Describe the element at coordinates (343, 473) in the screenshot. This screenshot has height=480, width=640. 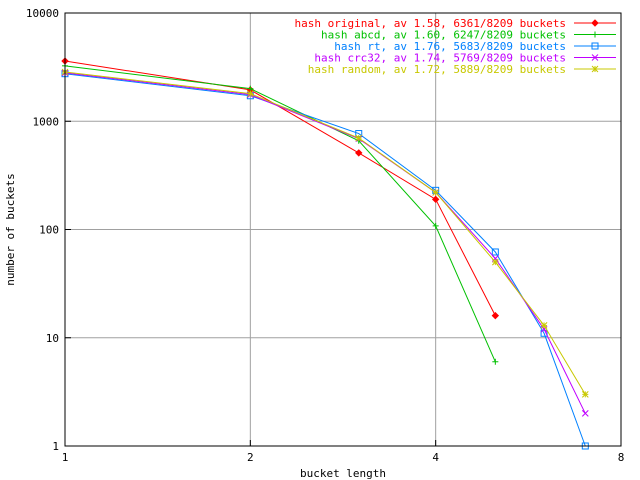
I see `x-axis-label: bucket length` at that location.